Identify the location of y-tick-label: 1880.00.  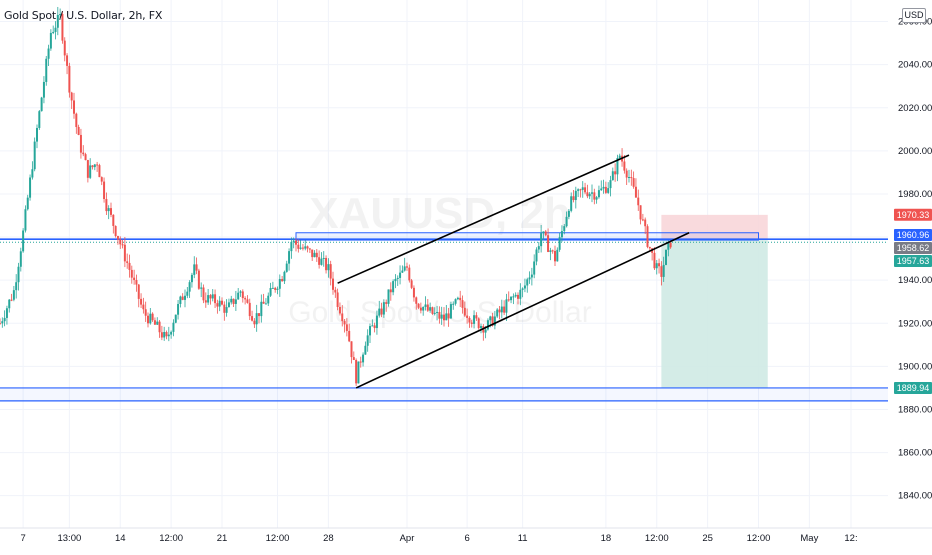
(915, 409).